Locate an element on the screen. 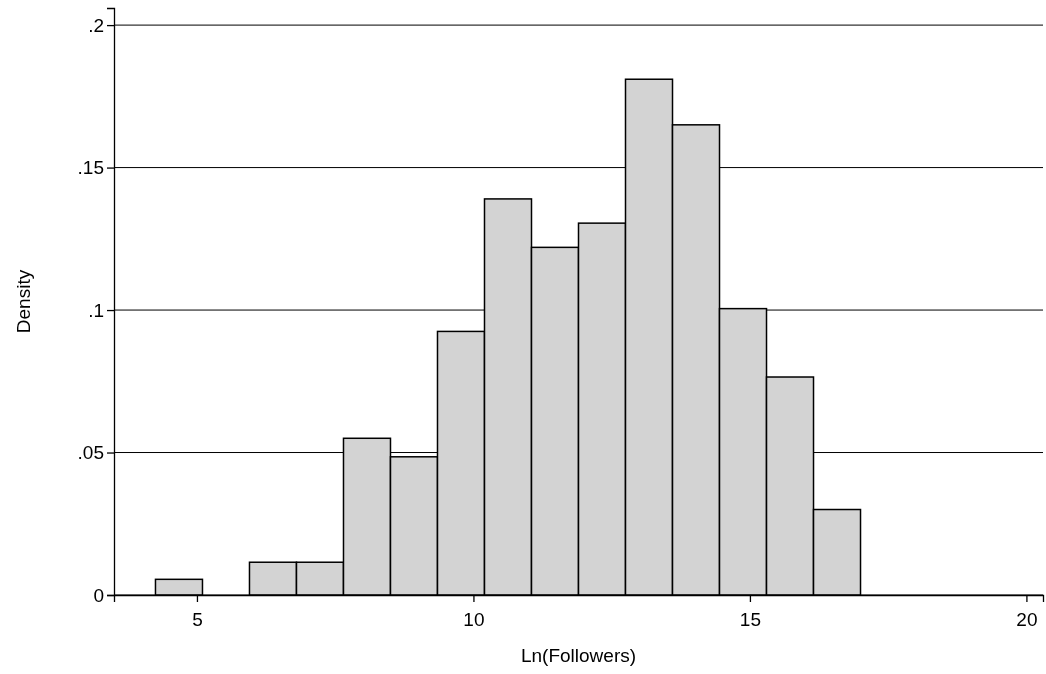 The image size is (1046, 674). y-axis-title: Density is located at coordinates (23, 301).